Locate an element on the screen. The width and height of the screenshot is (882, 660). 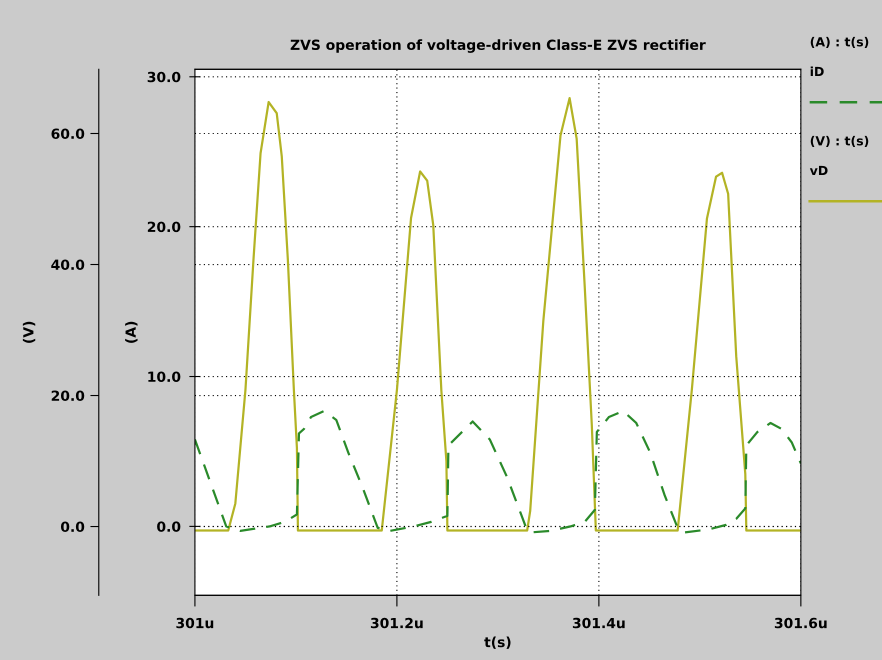
x-tick-label: 301u is located at coordinates (195, 623).